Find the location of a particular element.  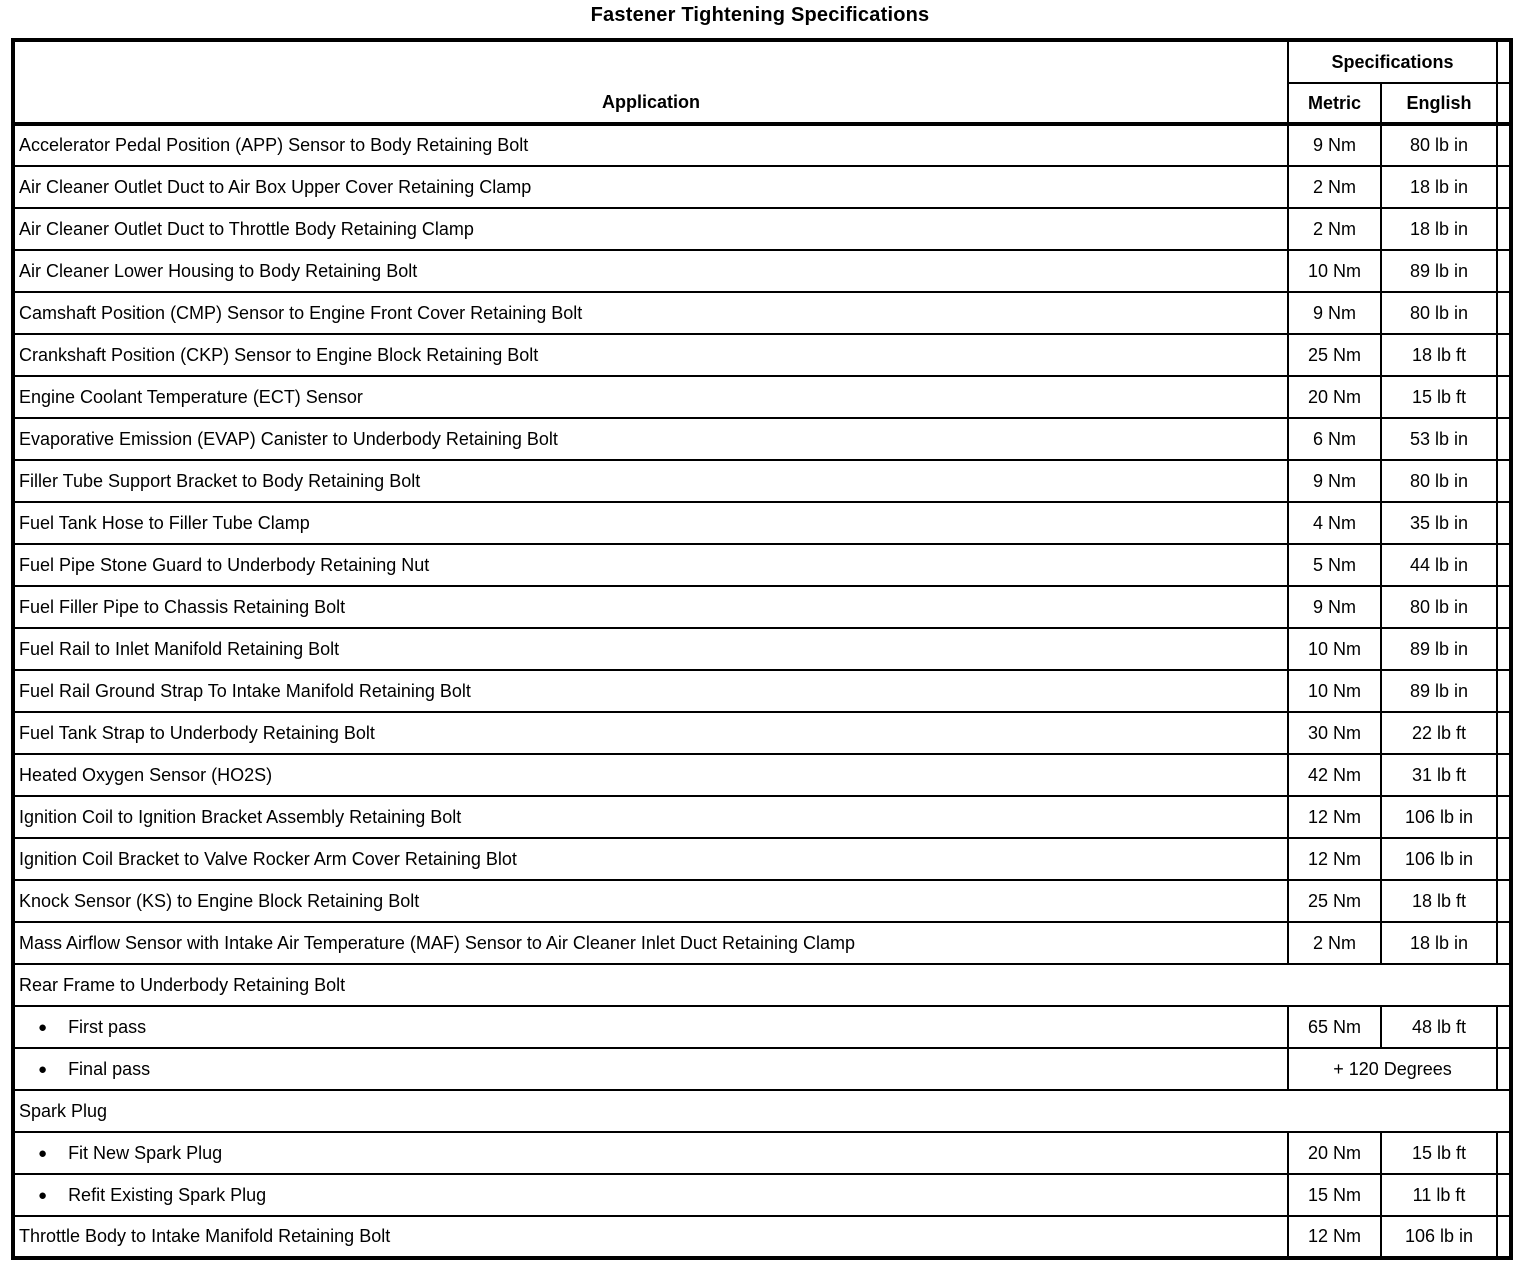

table-row: ● Fit New Spark Plug 20 Nm 15 lb ft is located at coordinates (762, 1153).